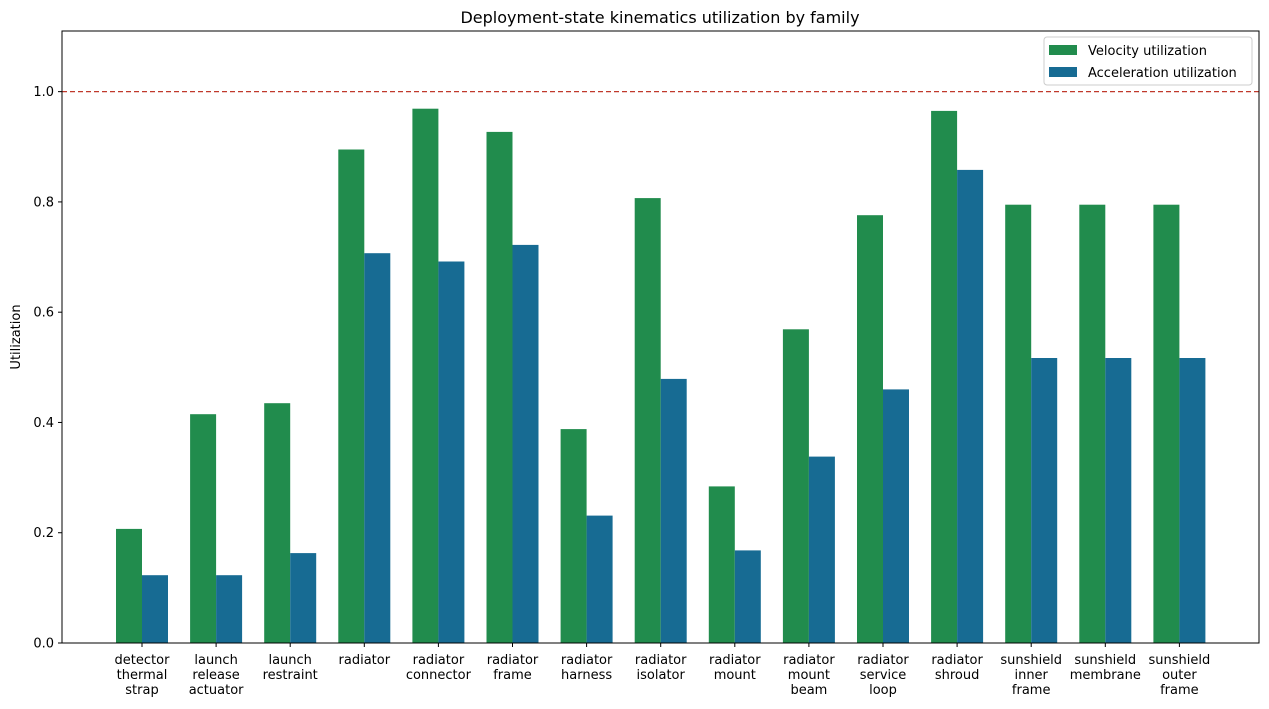  I want to click on y-axis-label: Utilization, so click(16, 336).